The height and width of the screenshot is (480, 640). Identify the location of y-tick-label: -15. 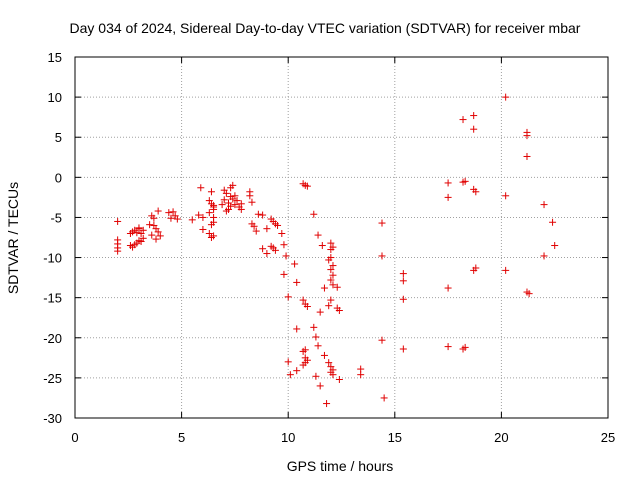
(52, 298).